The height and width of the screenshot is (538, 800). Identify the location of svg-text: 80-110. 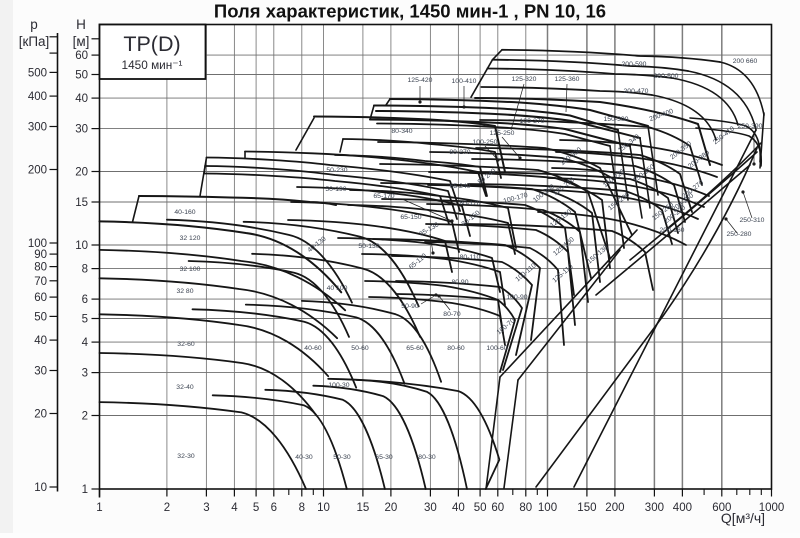
(470, 257).